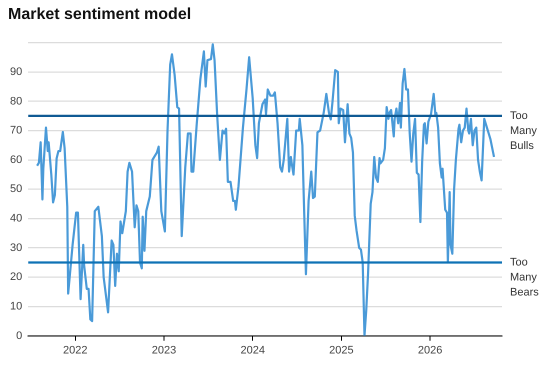  I want to click on chart-title: Market sentiment model, so click(100, 15).